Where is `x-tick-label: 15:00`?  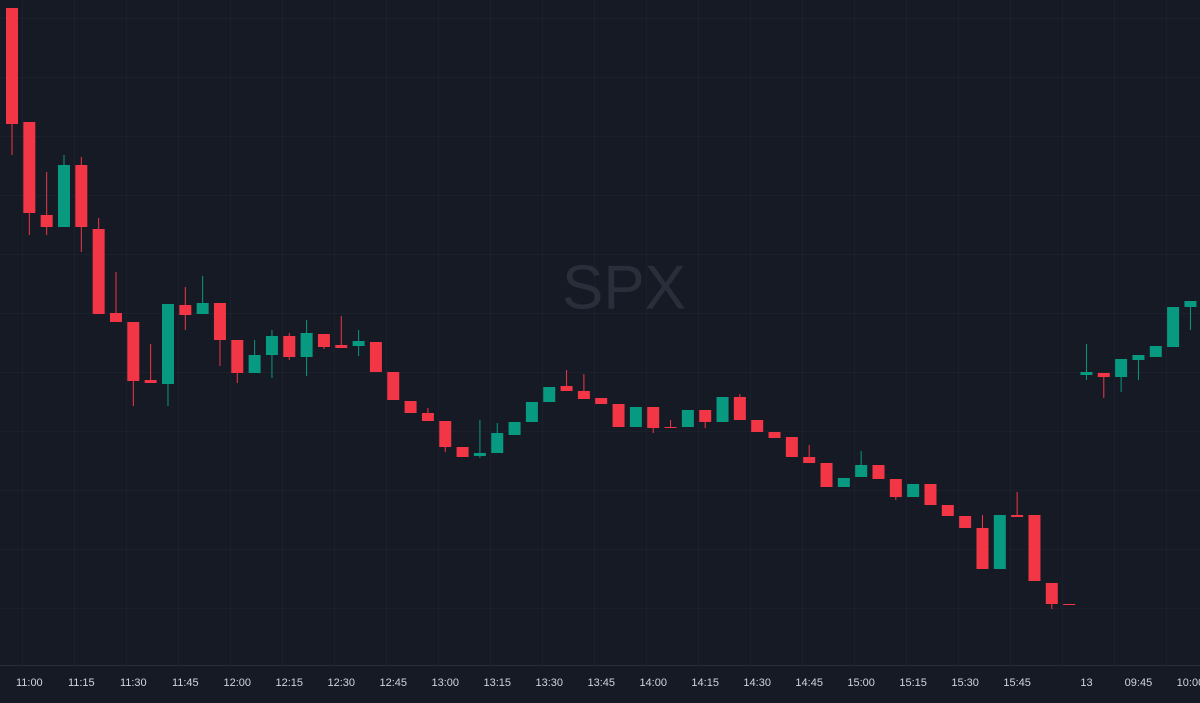
x-tick-label: 15:00 is located at coordinates (861, 683).